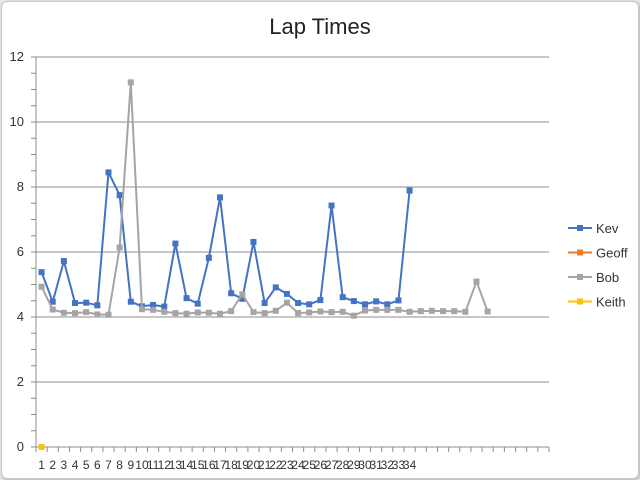  I want to click on x-tick-label: 4, so click(75, 465).